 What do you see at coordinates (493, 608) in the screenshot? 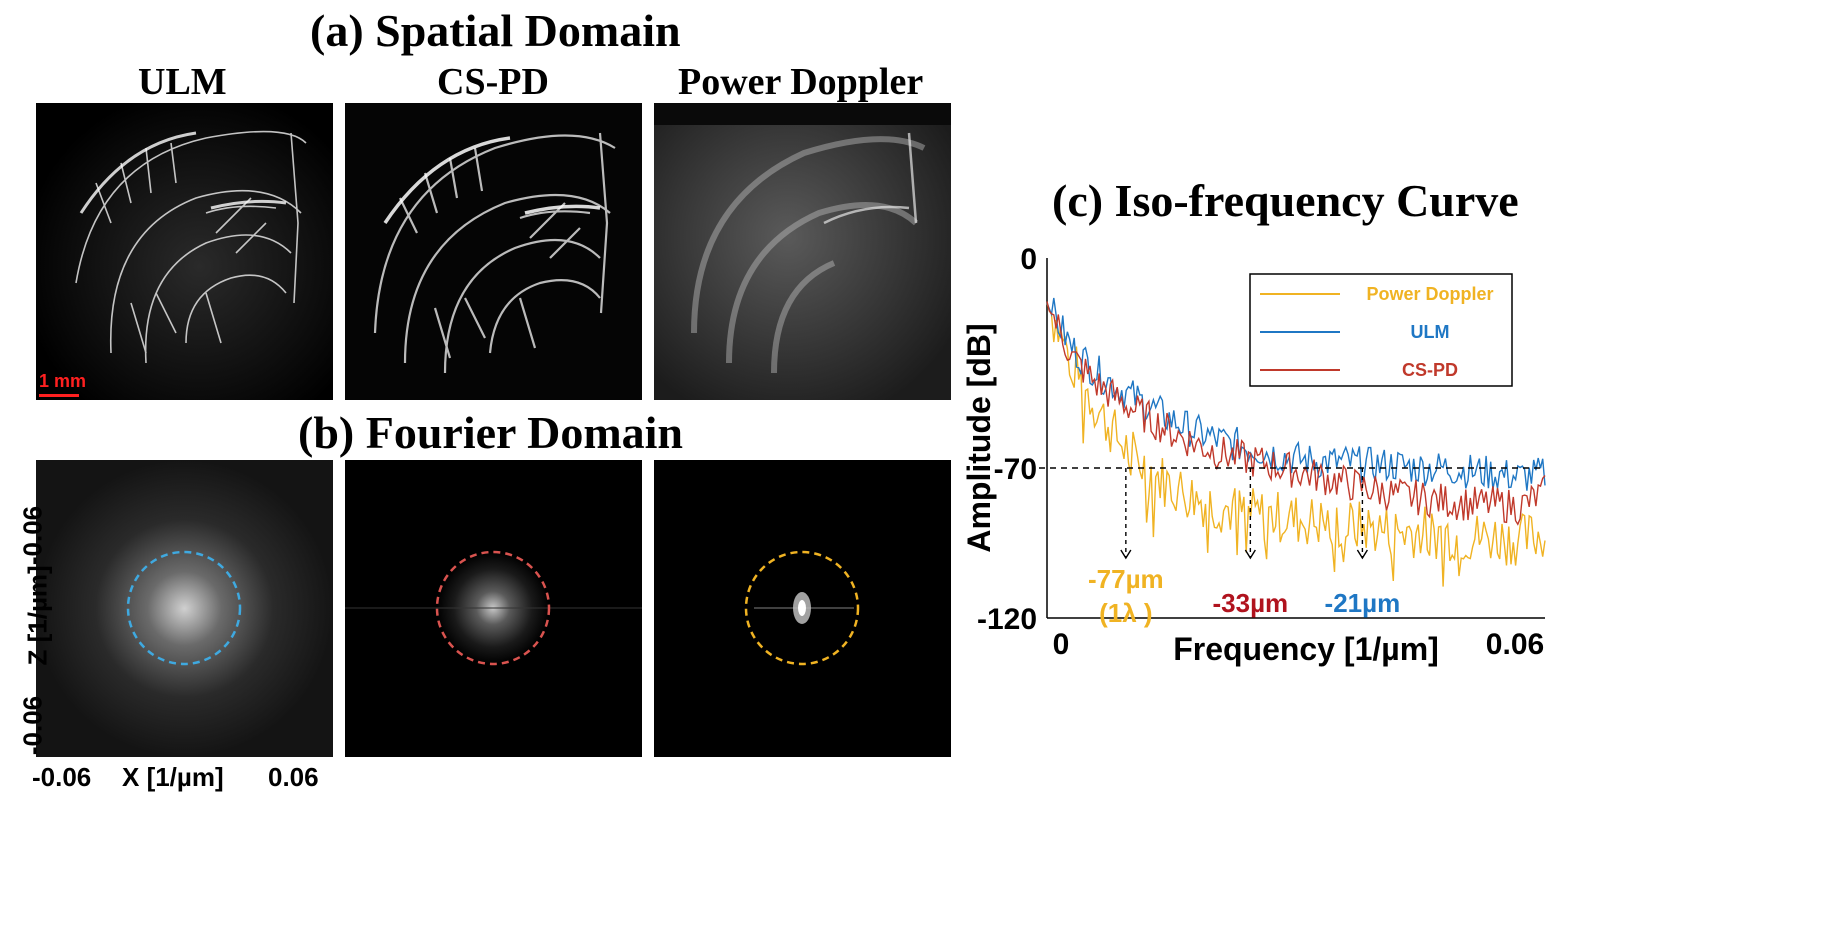
I see `cspd-fourier-image` at bounding box center [493, 608].